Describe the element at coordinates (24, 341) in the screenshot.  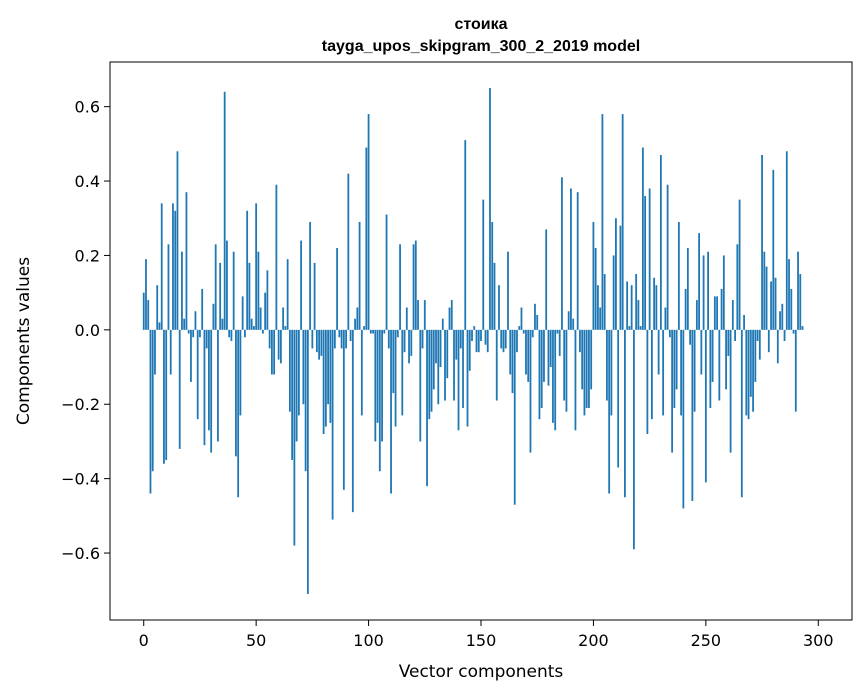
I see `y-axis-label: Components values` at that location.